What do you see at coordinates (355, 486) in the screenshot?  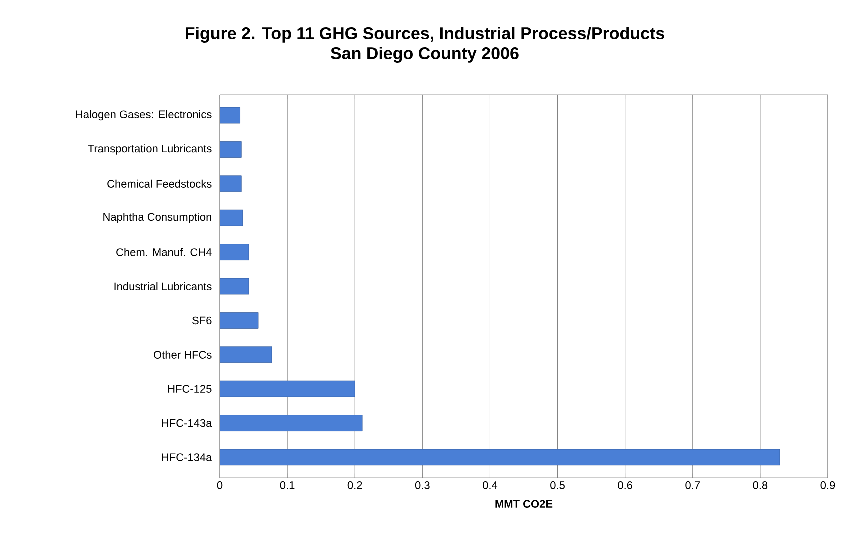 I see `x-tick-label: 0.2` at bounding box center [355, 486].